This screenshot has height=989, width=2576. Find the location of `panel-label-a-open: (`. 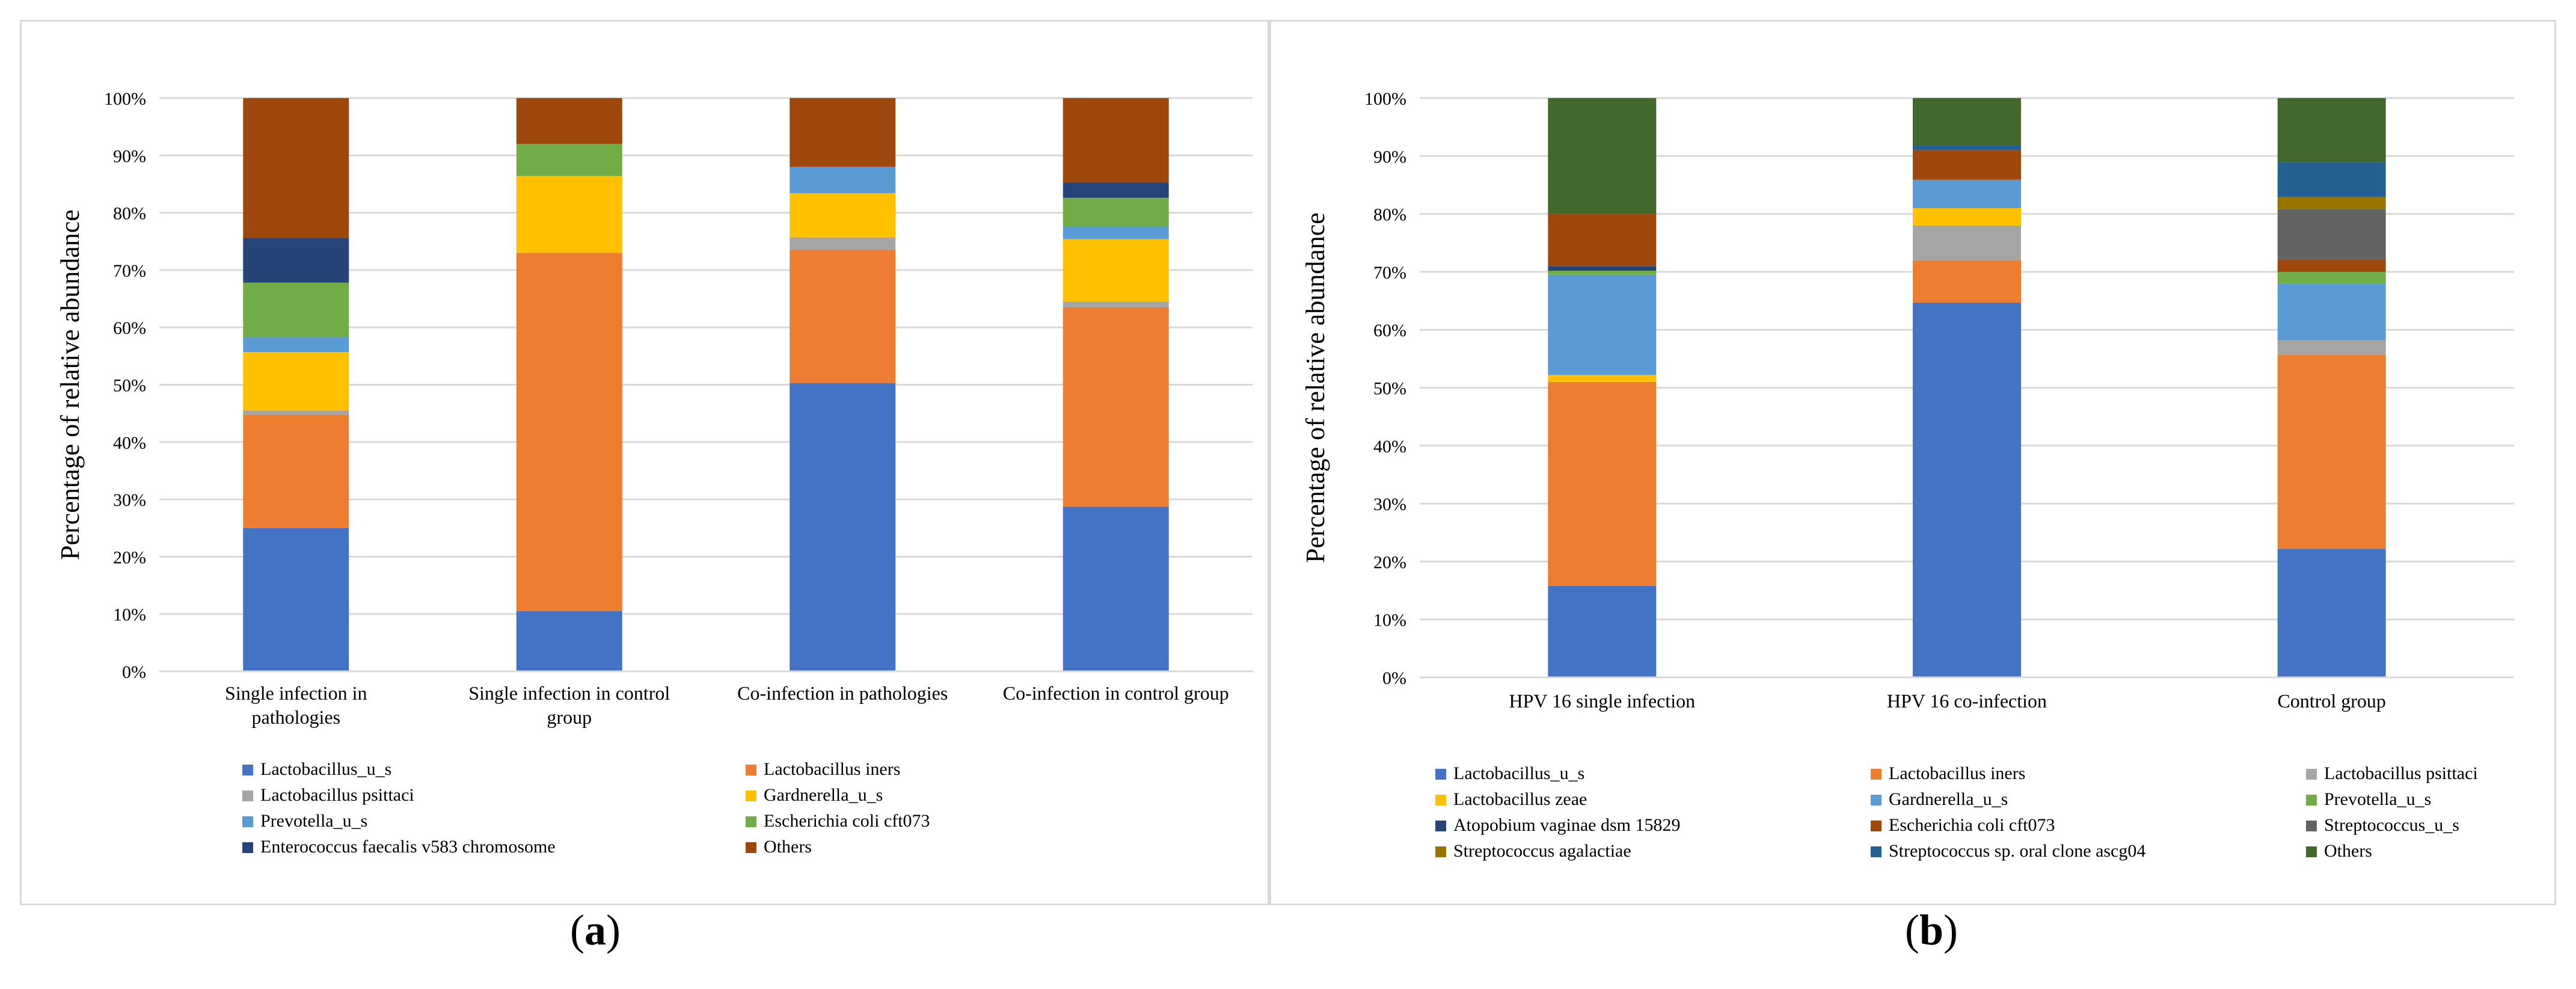

panel-label-a-open: ( is located at coordinates (577, 930).